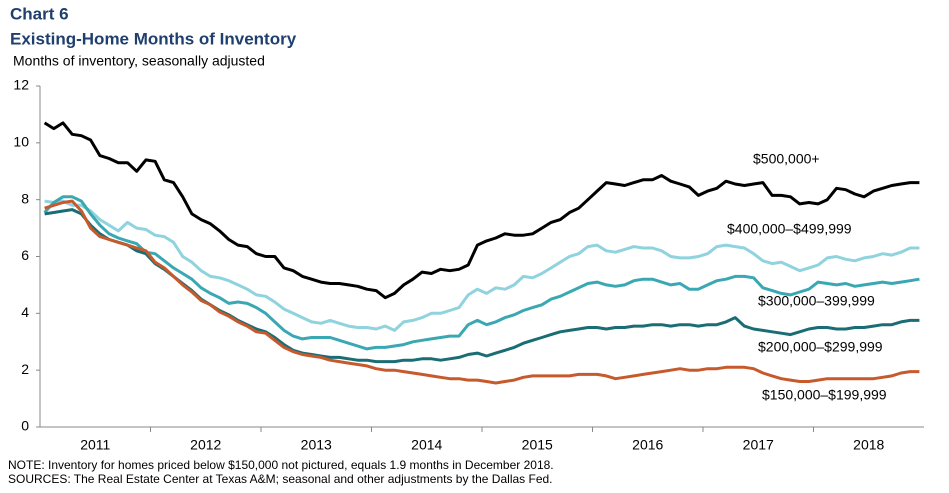 The height and width of the screenshot is (493, 949). Describe the element at coordinates (868, 445) in the screenshot. I see `x-tick-label: 2018` at that location.